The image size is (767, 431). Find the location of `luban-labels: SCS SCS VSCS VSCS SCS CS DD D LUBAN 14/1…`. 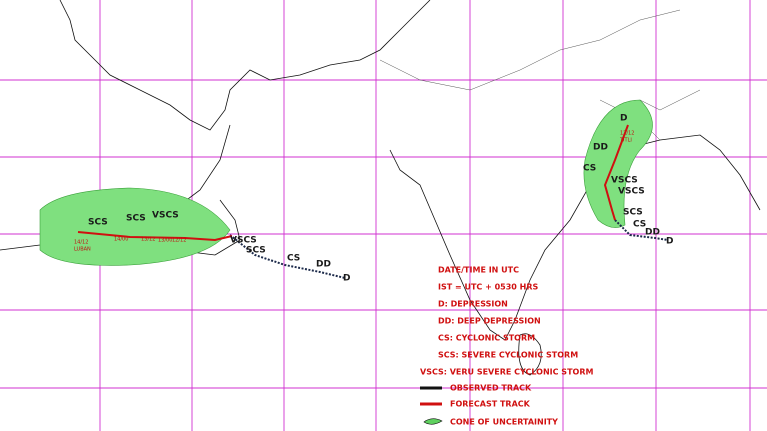

luban-labels: SCS SCS VSCS VSCS SCS CS DD D LUBAN 14/1… is located at coordinates (212, 247).